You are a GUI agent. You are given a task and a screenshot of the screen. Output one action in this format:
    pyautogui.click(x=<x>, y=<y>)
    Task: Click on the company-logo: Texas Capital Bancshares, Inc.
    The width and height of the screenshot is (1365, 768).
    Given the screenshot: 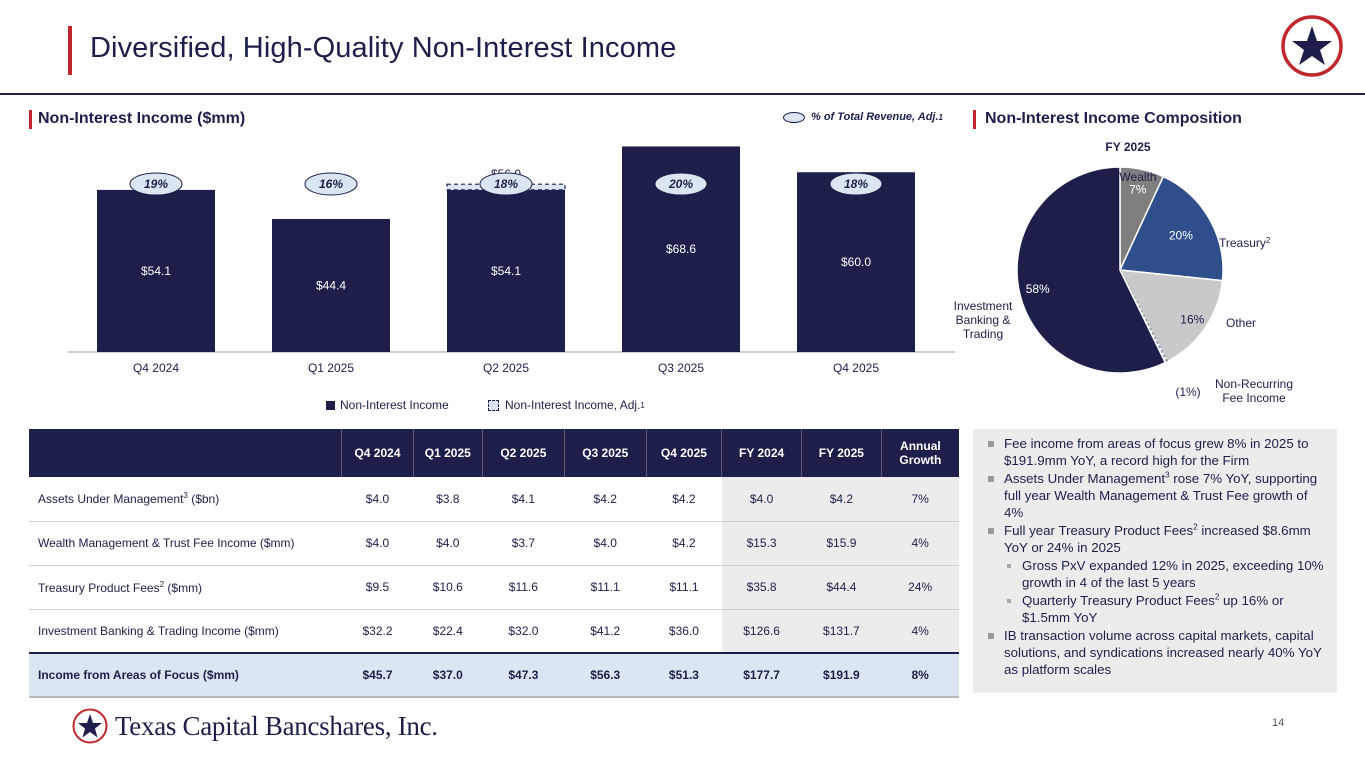 What is the action you would take?
    pyautogui.click(x=255, y=726)
    